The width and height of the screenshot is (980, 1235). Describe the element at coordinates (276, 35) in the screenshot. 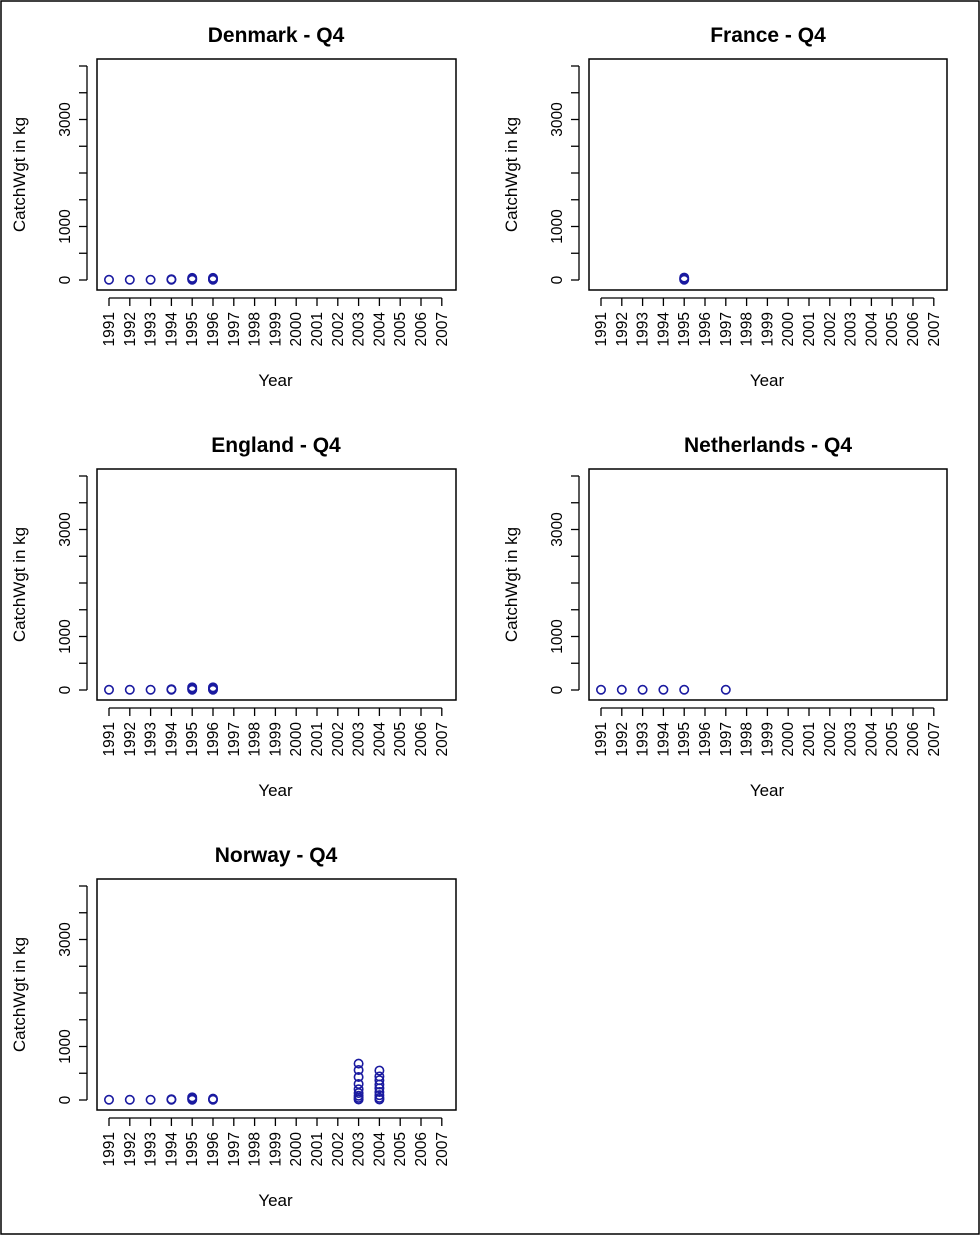

I see `chart-title: Denmark - Q4` at that location.